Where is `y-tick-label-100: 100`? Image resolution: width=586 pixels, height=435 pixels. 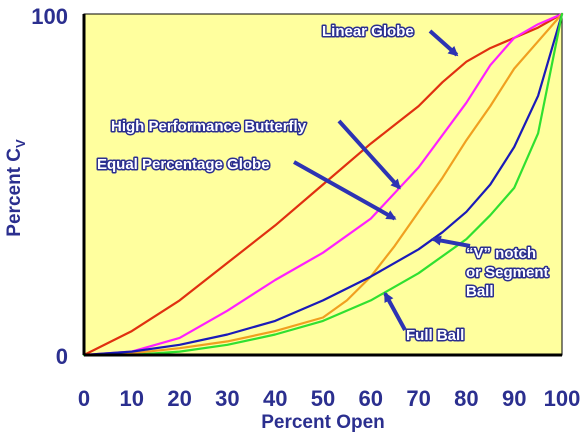 y-tick-label-100: 100 is located at coordinates (49, 16).